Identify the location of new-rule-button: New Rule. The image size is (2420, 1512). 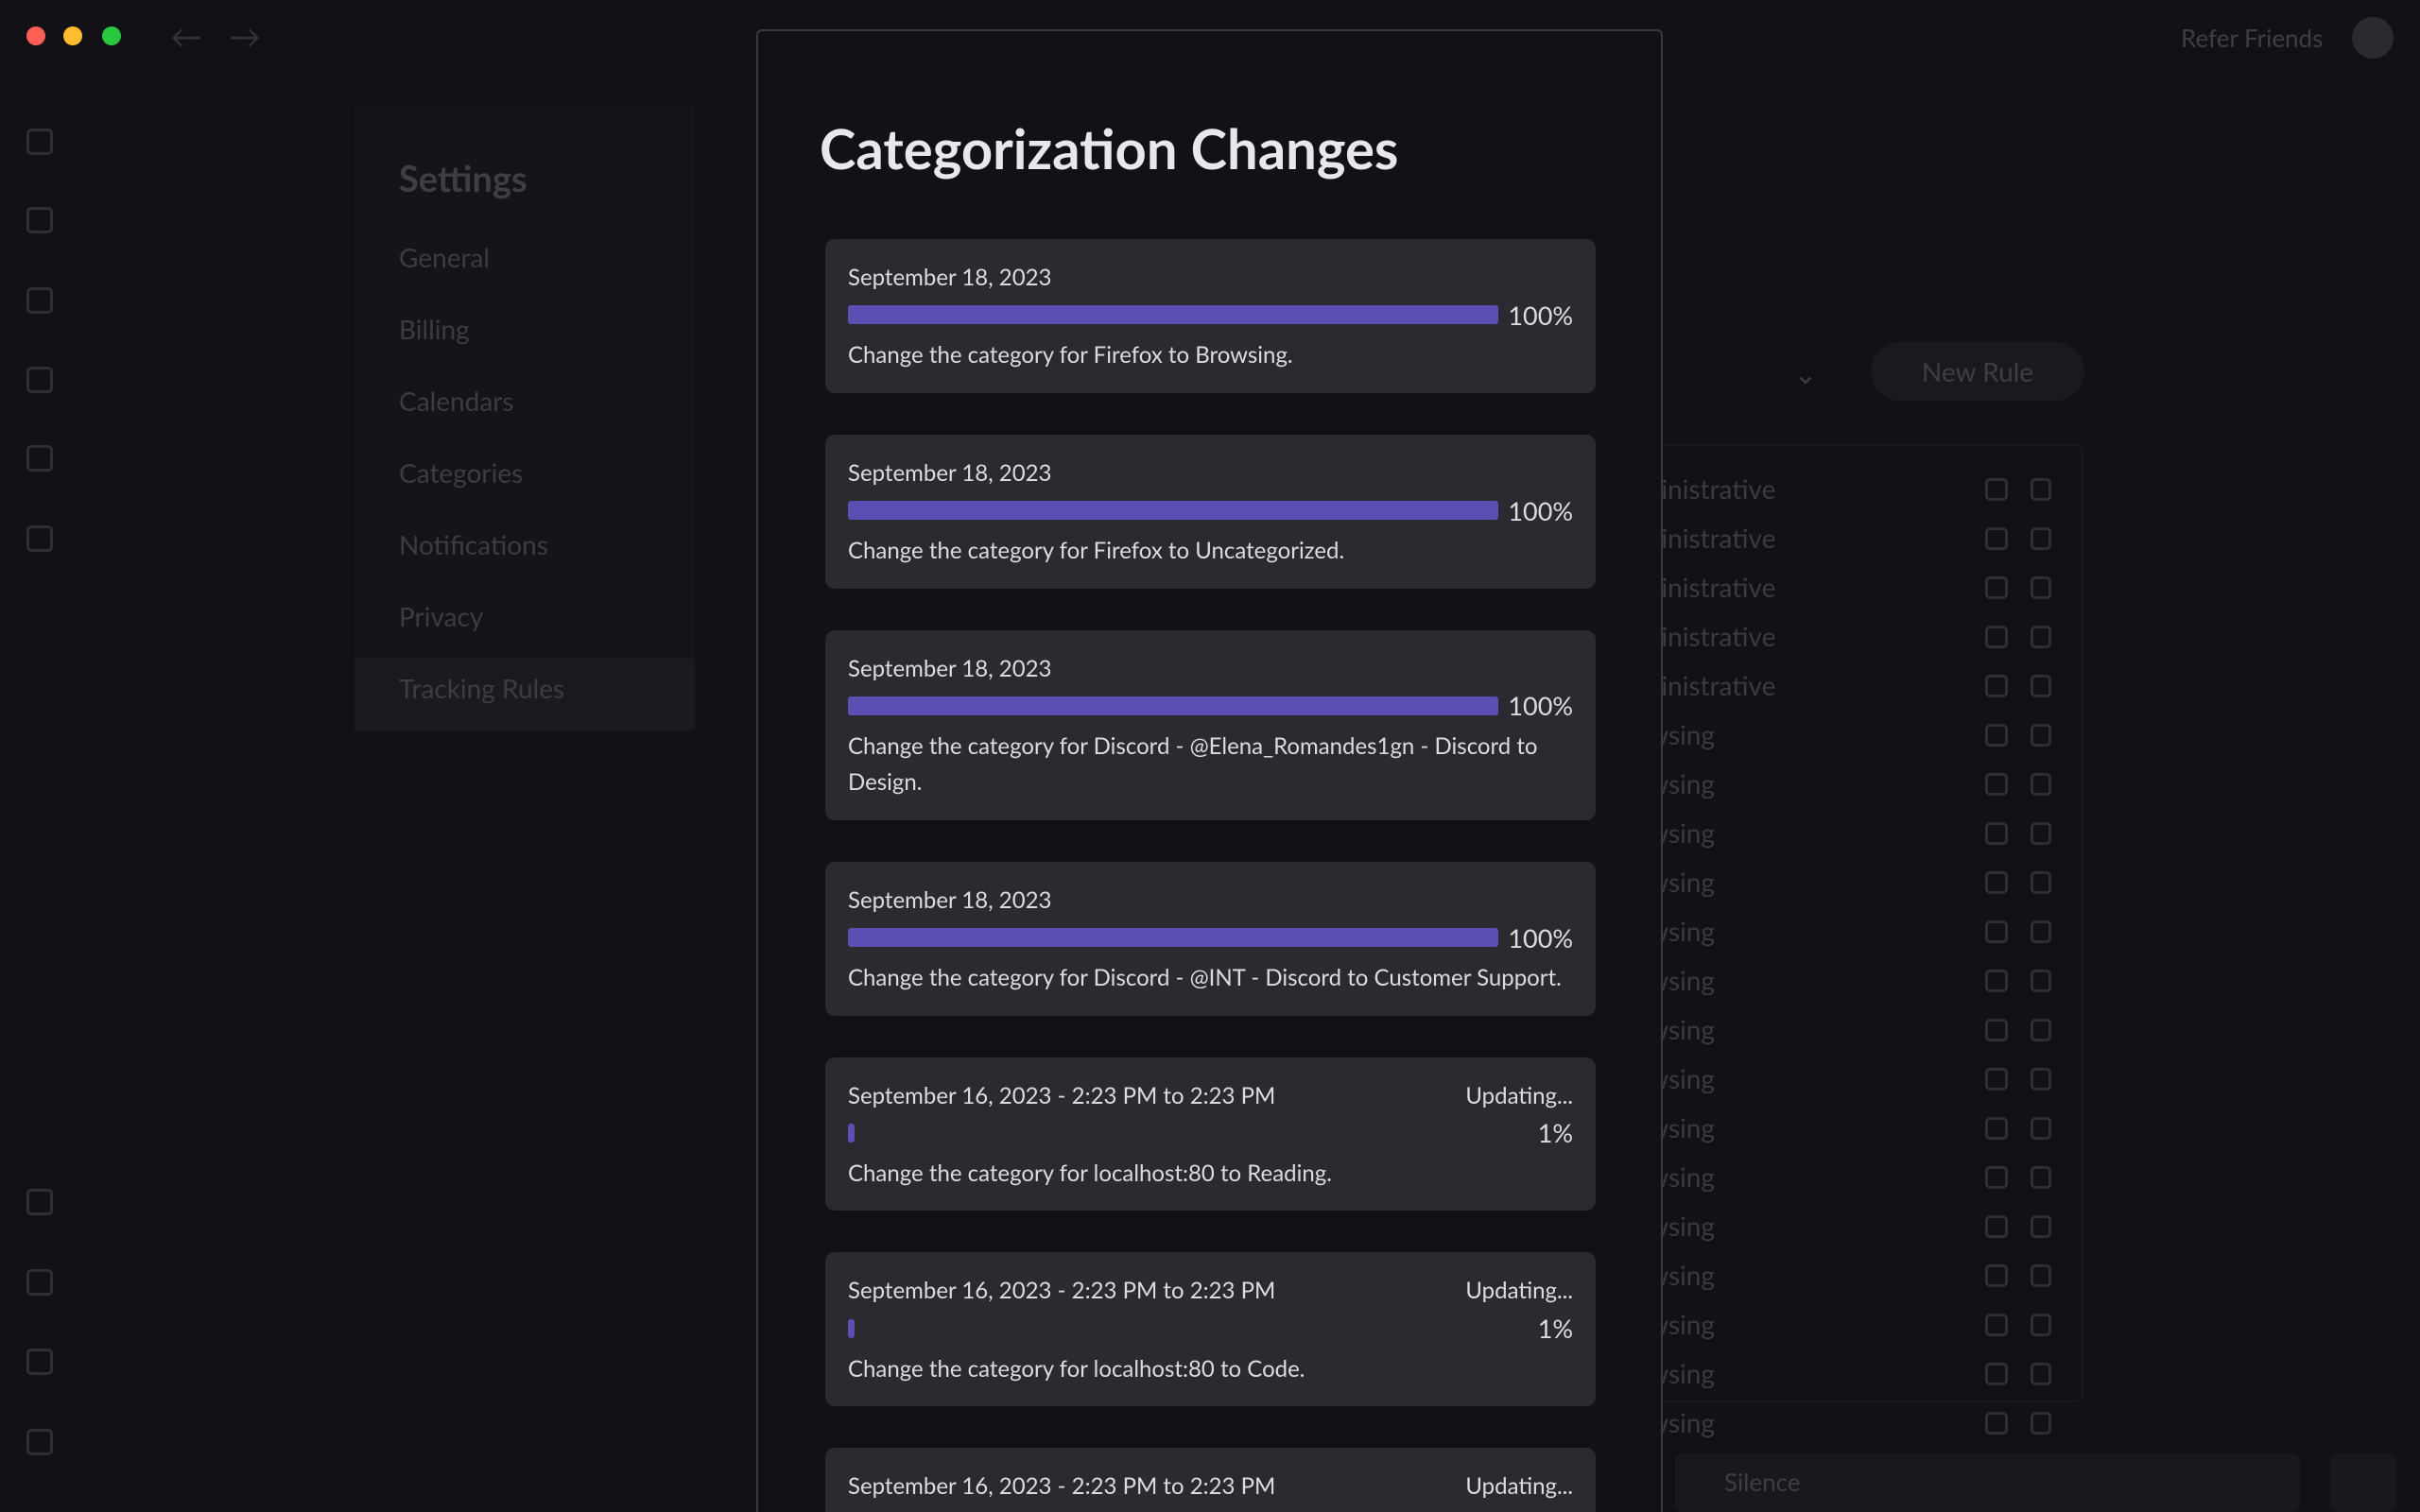
(1977, 371).